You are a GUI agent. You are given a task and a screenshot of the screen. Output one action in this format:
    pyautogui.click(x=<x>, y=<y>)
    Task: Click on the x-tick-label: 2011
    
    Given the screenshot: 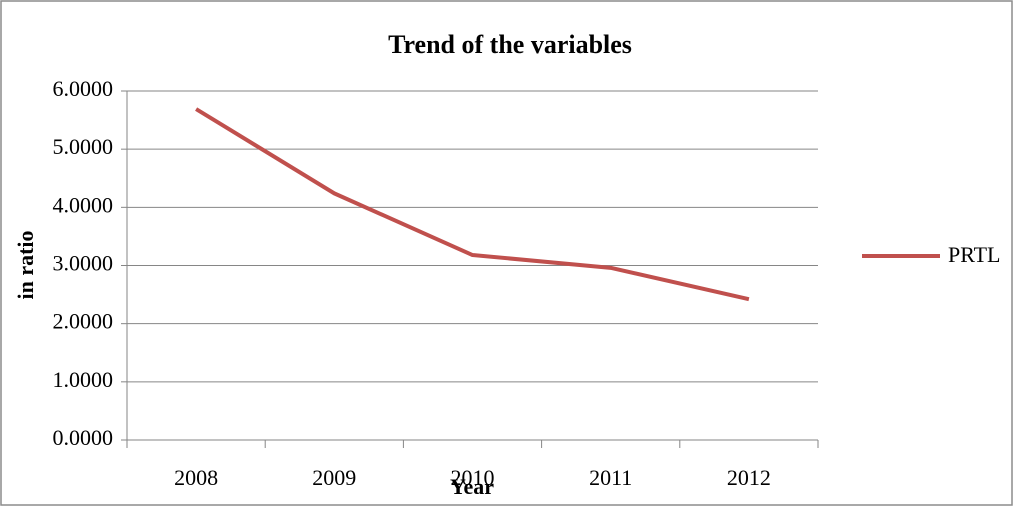 What is the action you would take?
    pyautogui.click(x=610, y=477)
    